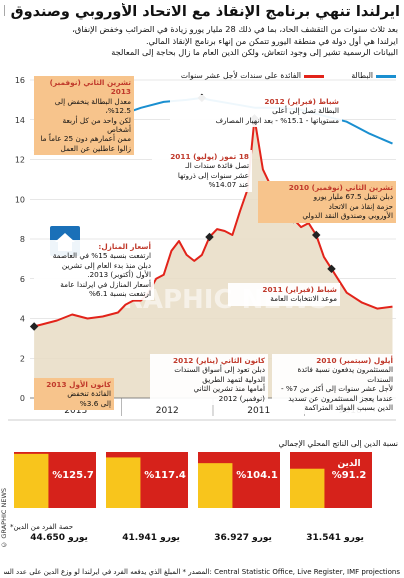  Describe the element at coordinates (213, 175) in the screenshot. I see `callout-line: عشر سنوات إلى ذروتها` at that location.